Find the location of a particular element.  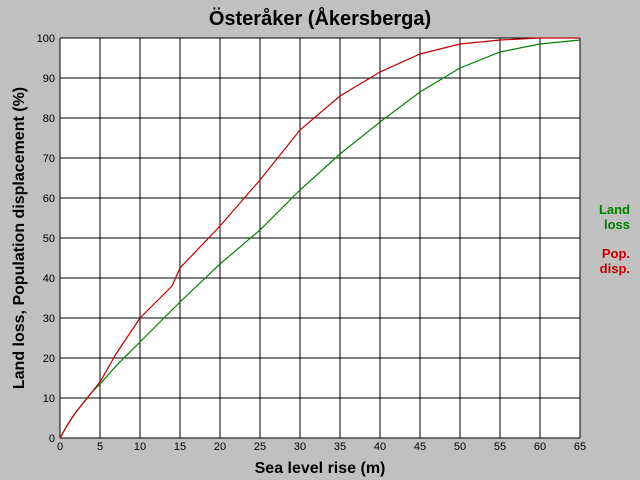

x-tick-label-60: 60 is located at coordinates (540, 447).